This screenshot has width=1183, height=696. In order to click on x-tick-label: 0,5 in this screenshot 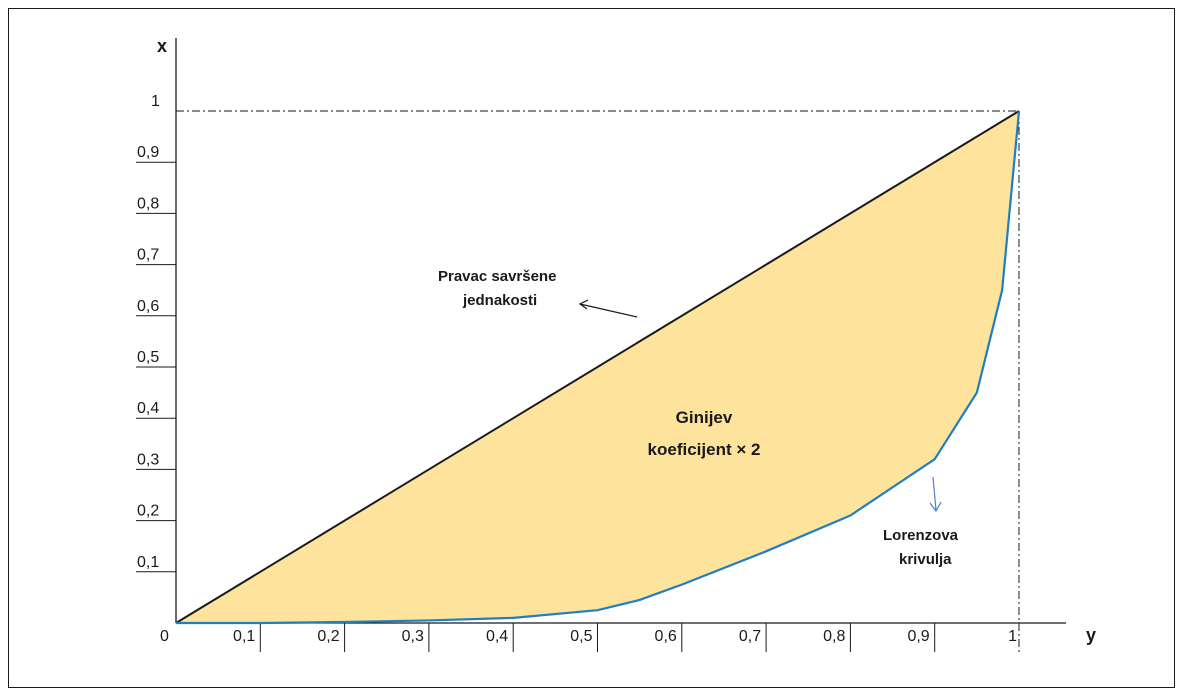, I will do `click(581, 636)`.